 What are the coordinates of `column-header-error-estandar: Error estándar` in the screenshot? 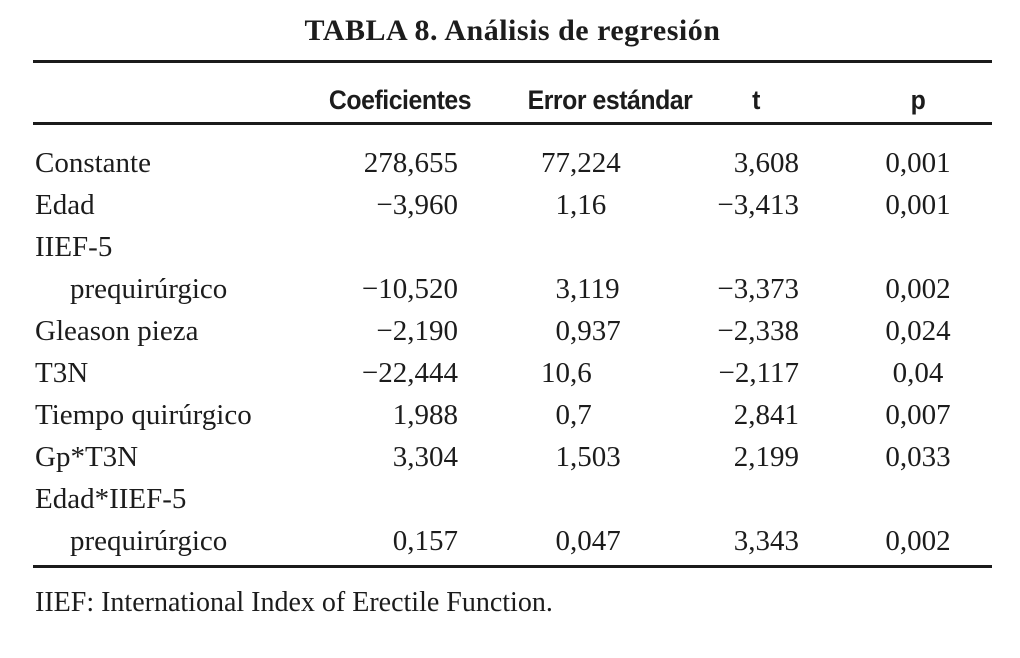 It's located at (610, 100).